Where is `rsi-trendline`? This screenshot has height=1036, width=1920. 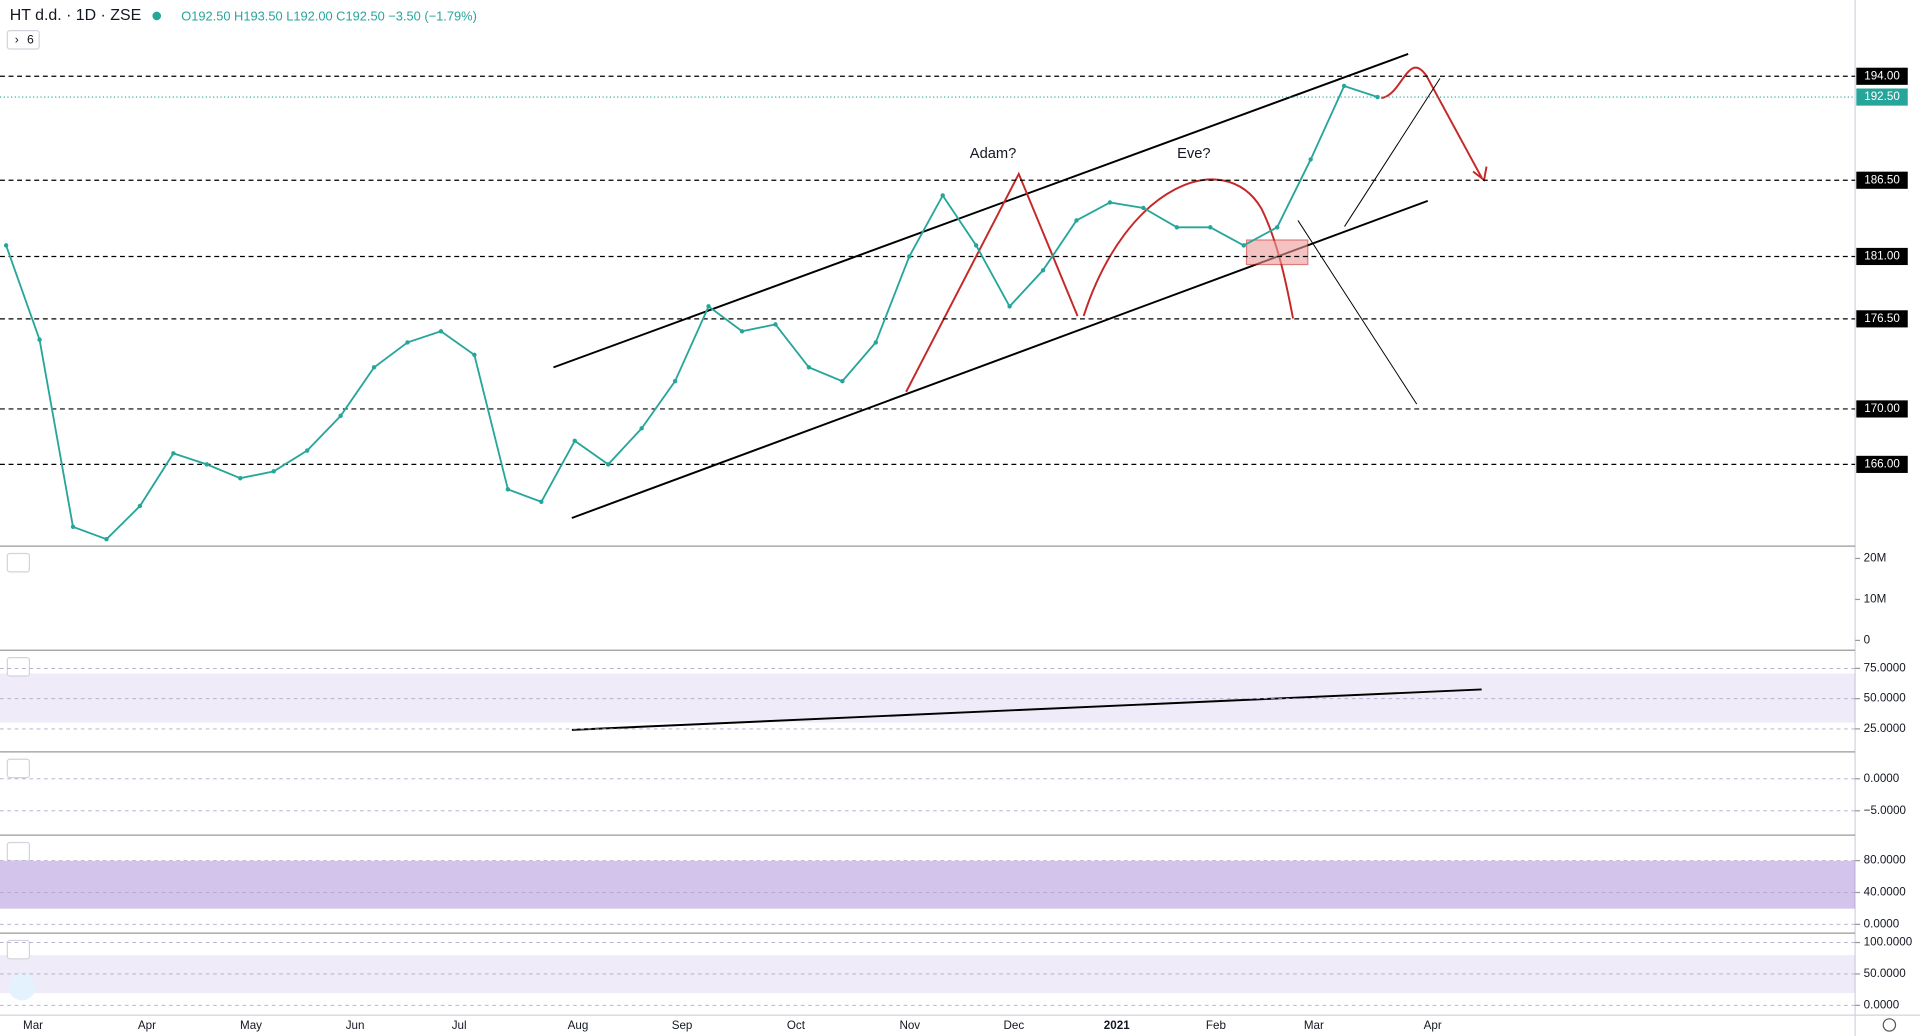 rsi-trendline is located at coordinates (1026, 709).